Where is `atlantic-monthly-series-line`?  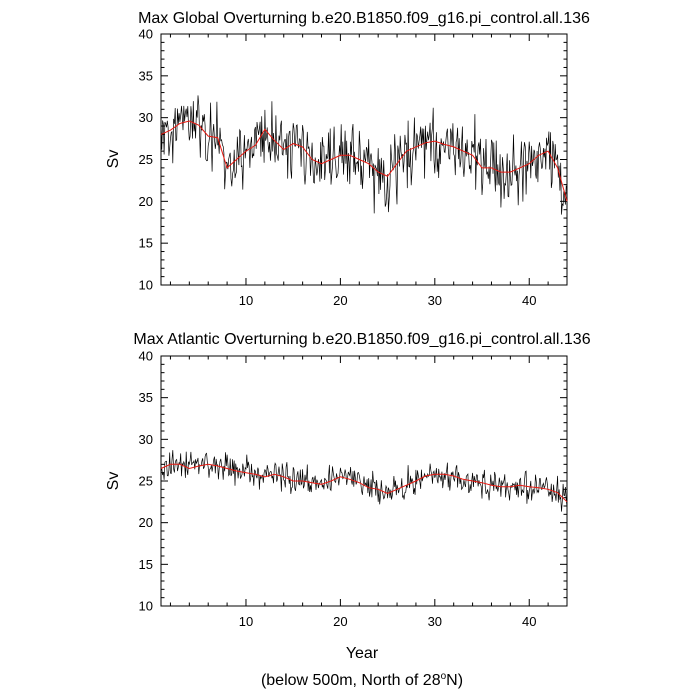 atlantic-monthly-series-line is located at coordinates (364, 481).